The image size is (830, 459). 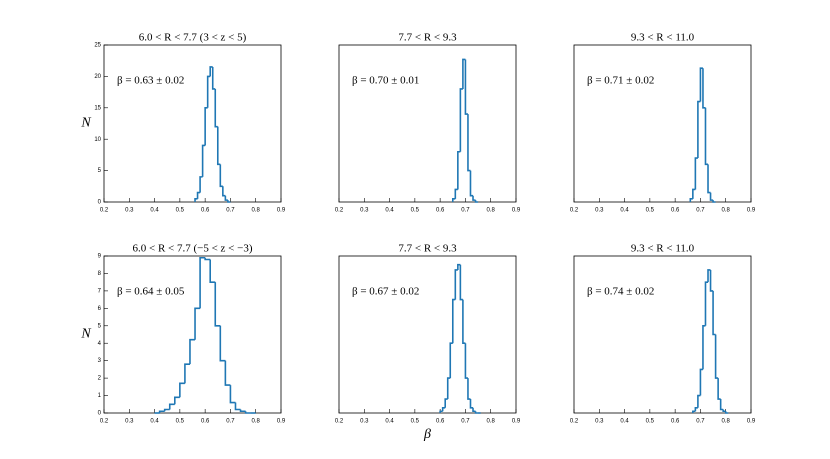 I want to click on y-tick-label: 6, so click(x=100, y=309).